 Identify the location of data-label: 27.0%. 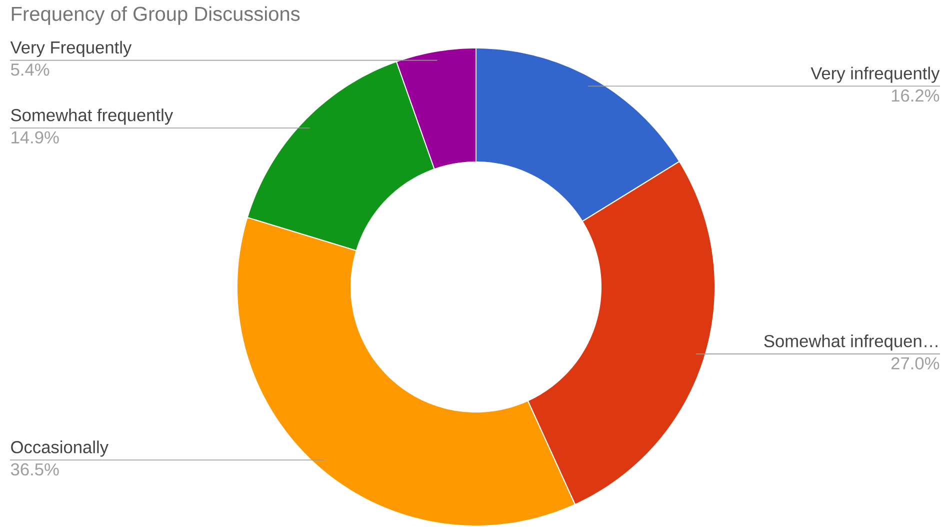
(915, 363).